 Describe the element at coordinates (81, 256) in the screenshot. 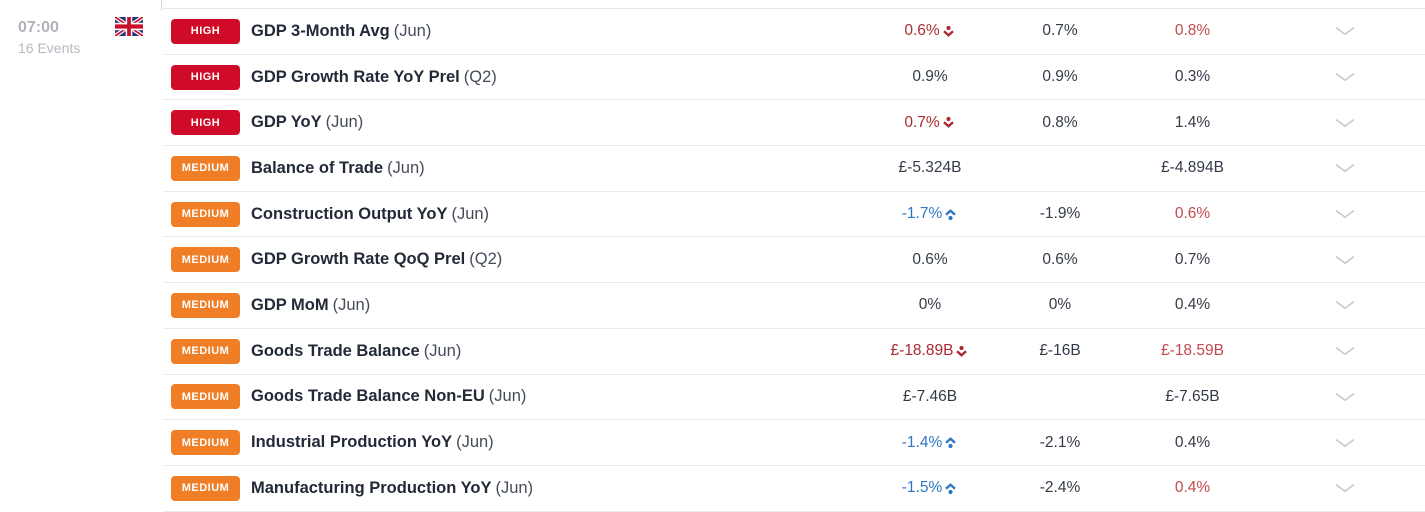

I see `time-group-cell: 07:00 16 Events` at that location.